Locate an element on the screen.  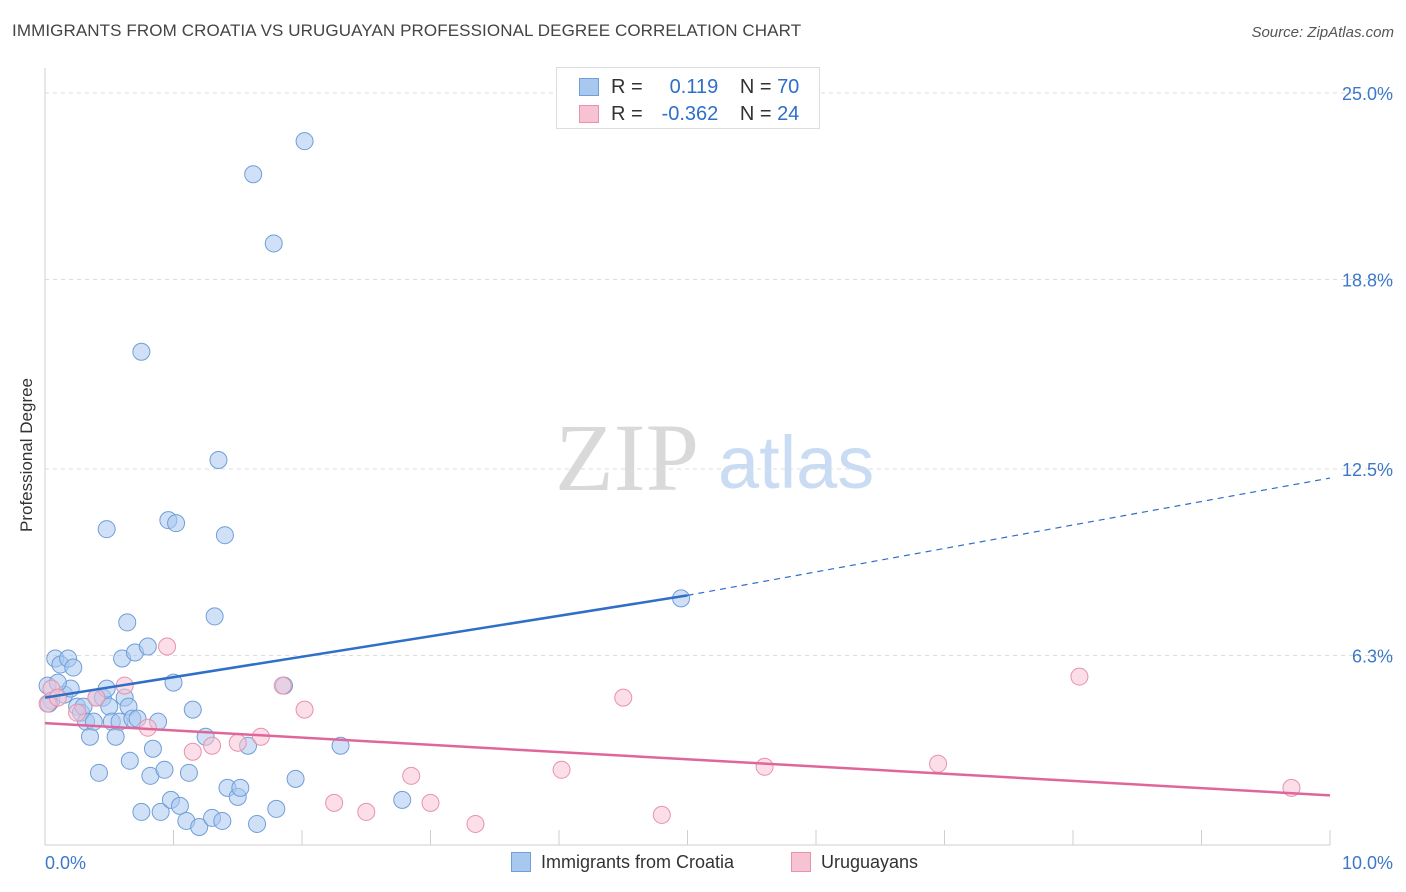
r-value: -0.362 is located at coordinates (690, 114).